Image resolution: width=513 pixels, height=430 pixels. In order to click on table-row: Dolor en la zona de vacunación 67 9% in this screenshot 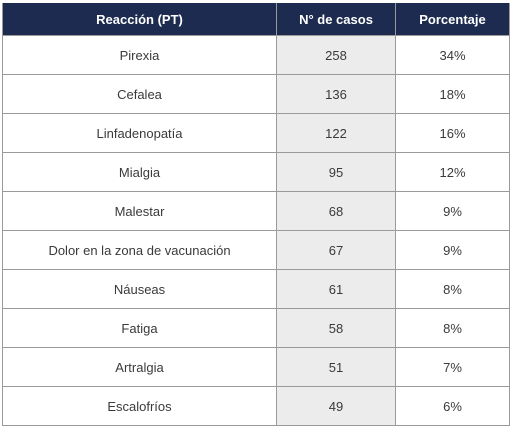, I will do `click(256, 250)`.